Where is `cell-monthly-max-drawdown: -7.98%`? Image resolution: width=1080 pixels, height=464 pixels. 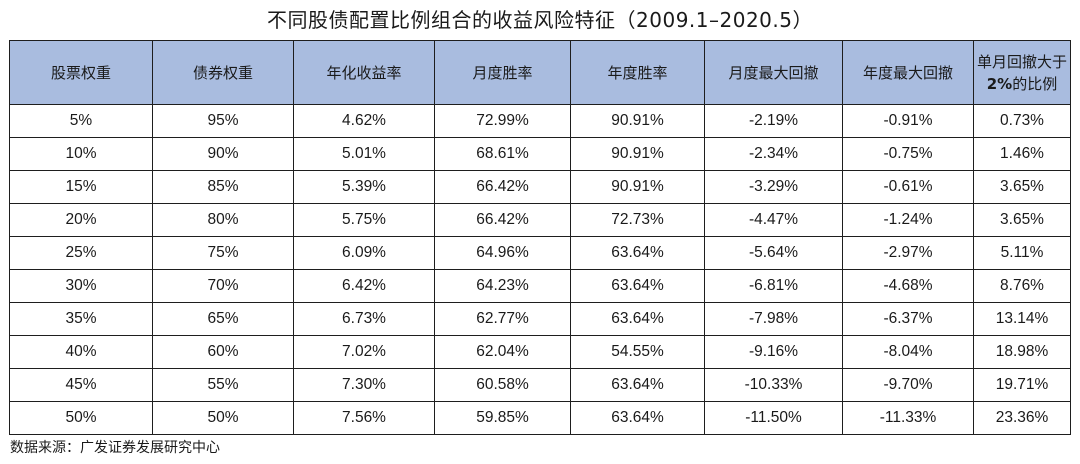 cell-monthly-max-drawdown: -7.98% is located at coordinates (773, 319).